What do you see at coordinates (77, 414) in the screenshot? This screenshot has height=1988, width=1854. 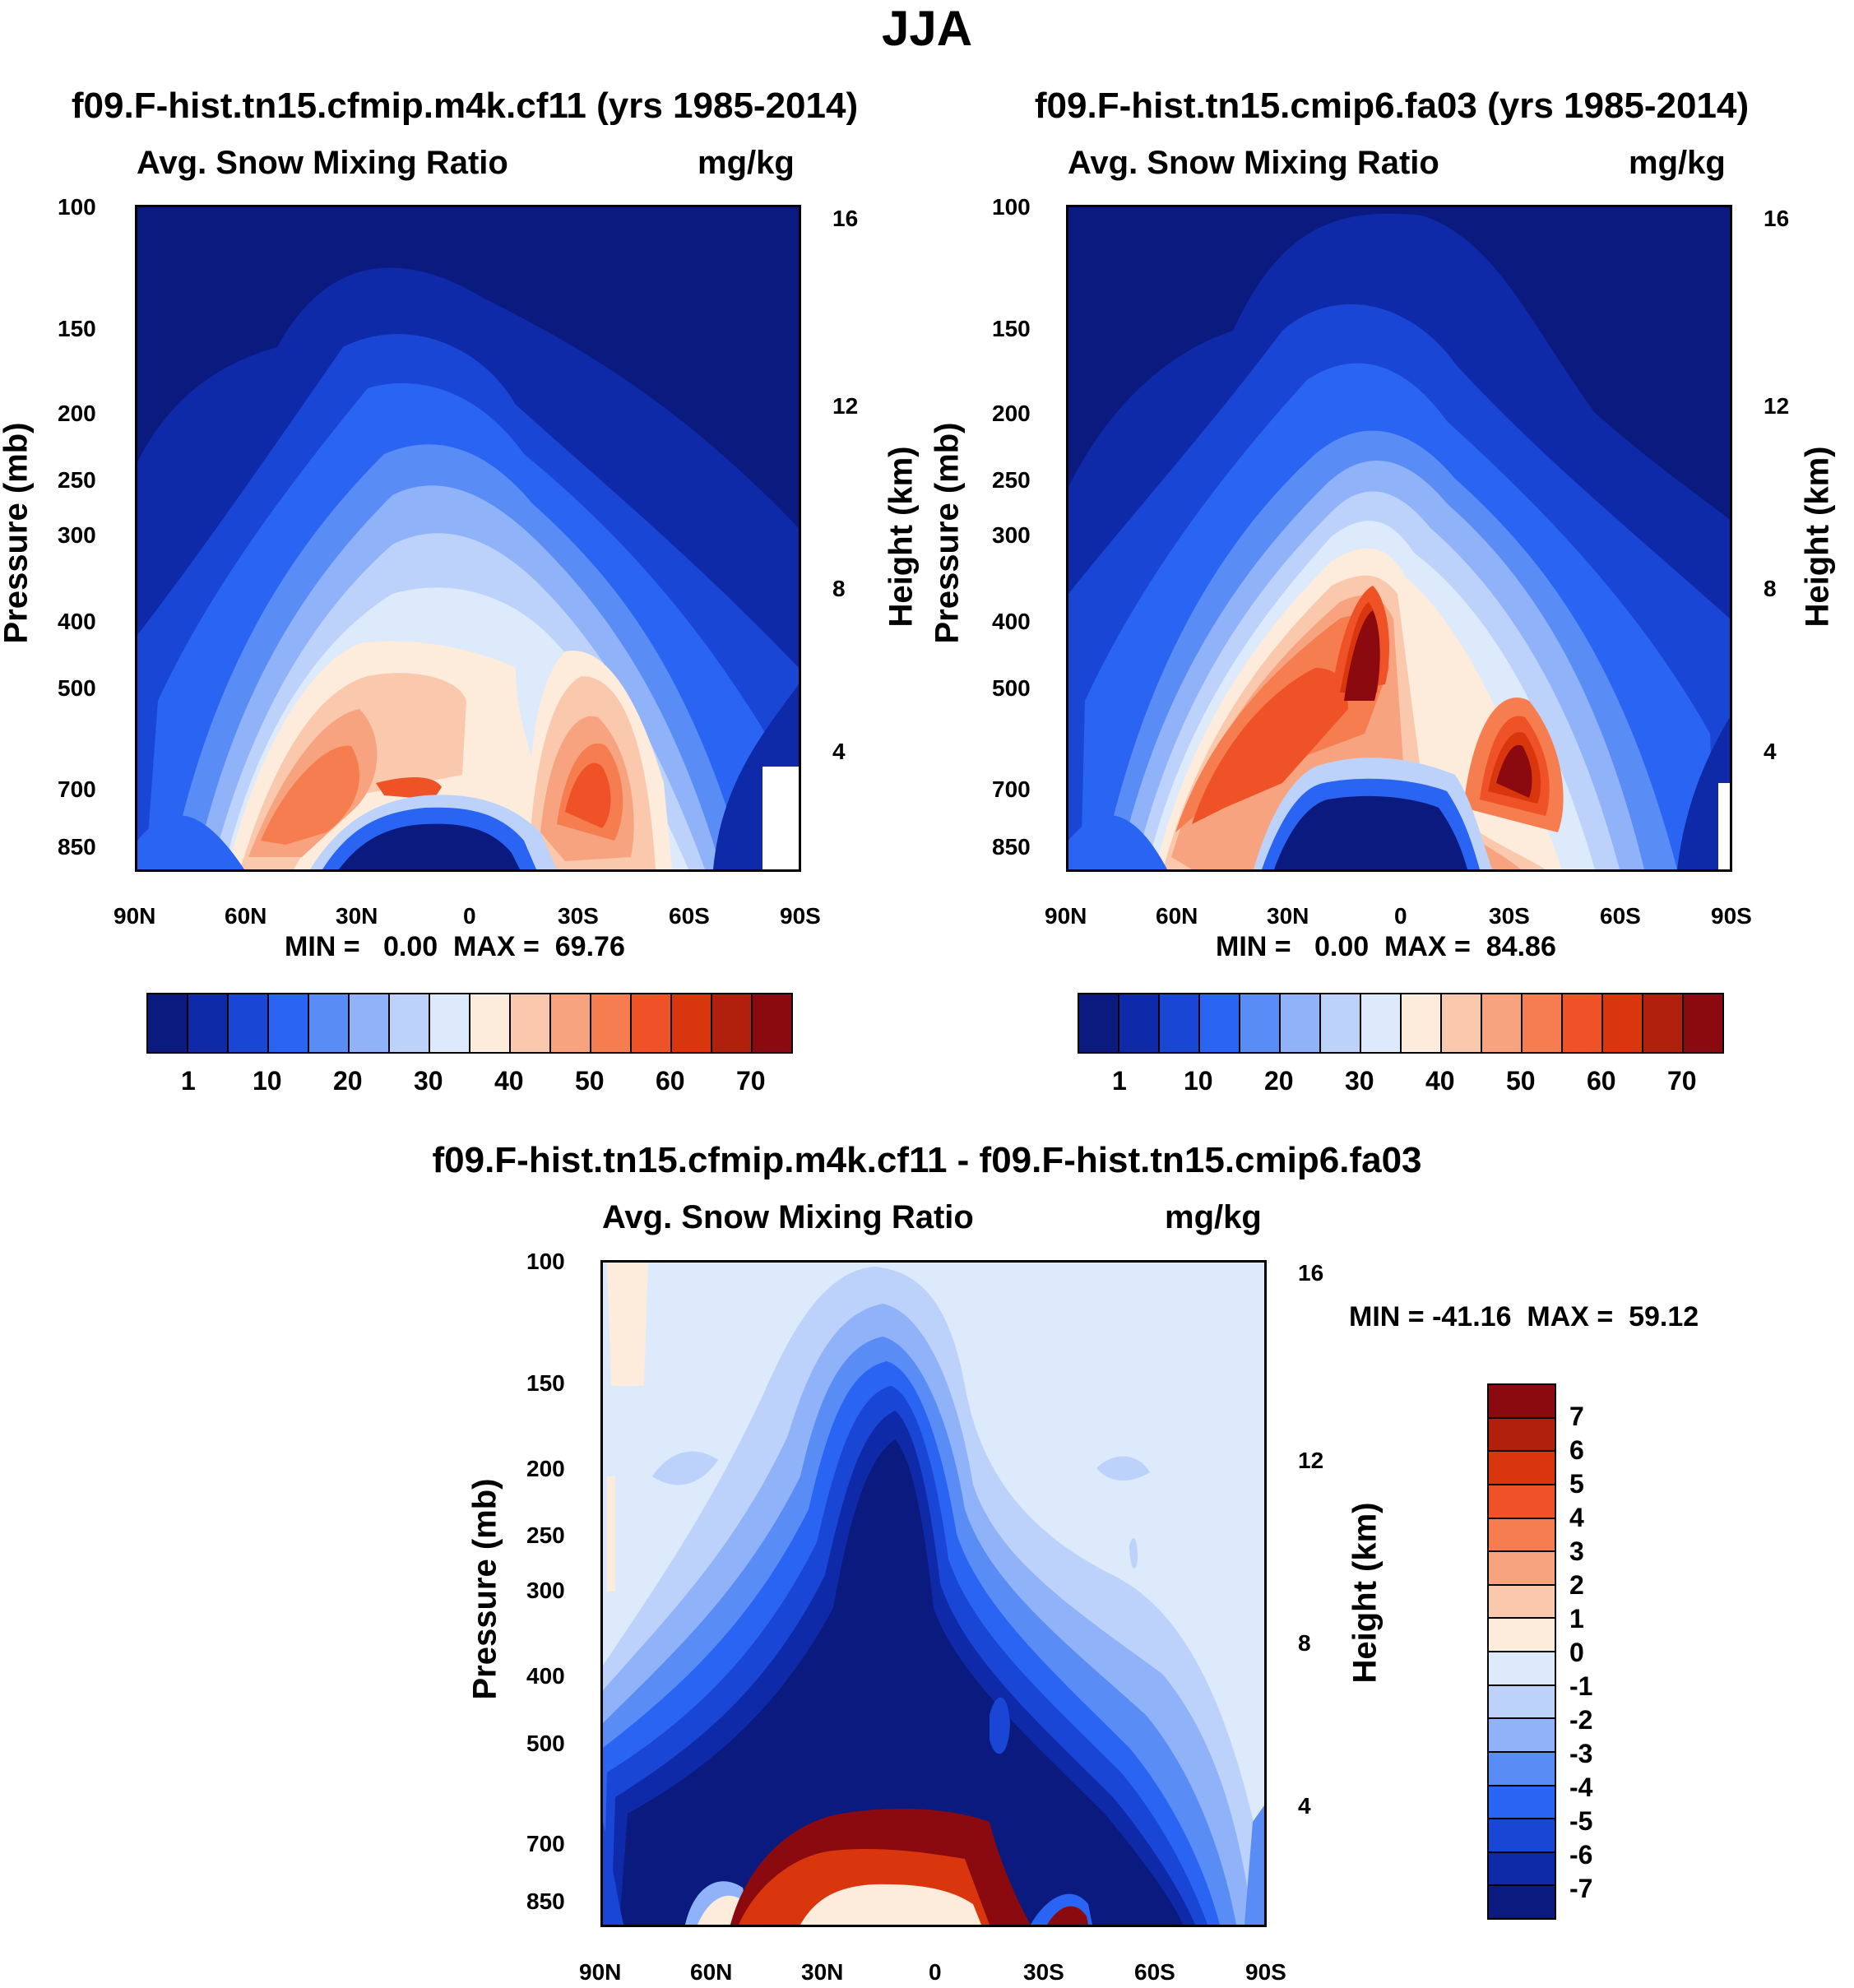 I see `panel1-ytick-200: 200` at bounding box center [77, 414].